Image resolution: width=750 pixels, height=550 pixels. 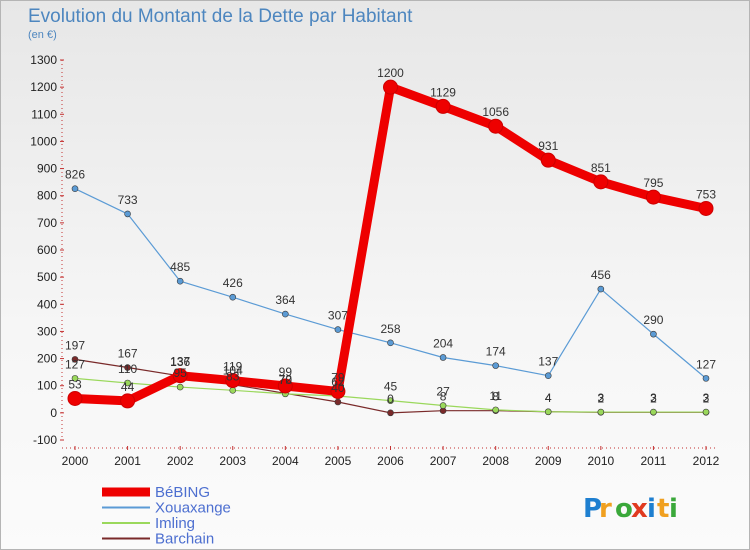 I want to click on data-label: 136, so click(x=180, y=362).